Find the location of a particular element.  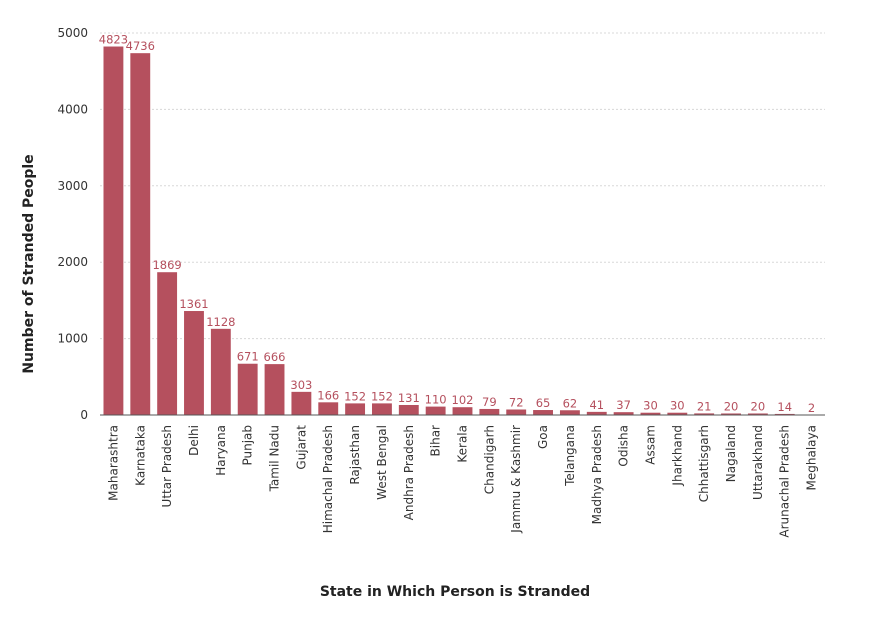

x-tick-label: Assam is located at coordinates (650, 445).